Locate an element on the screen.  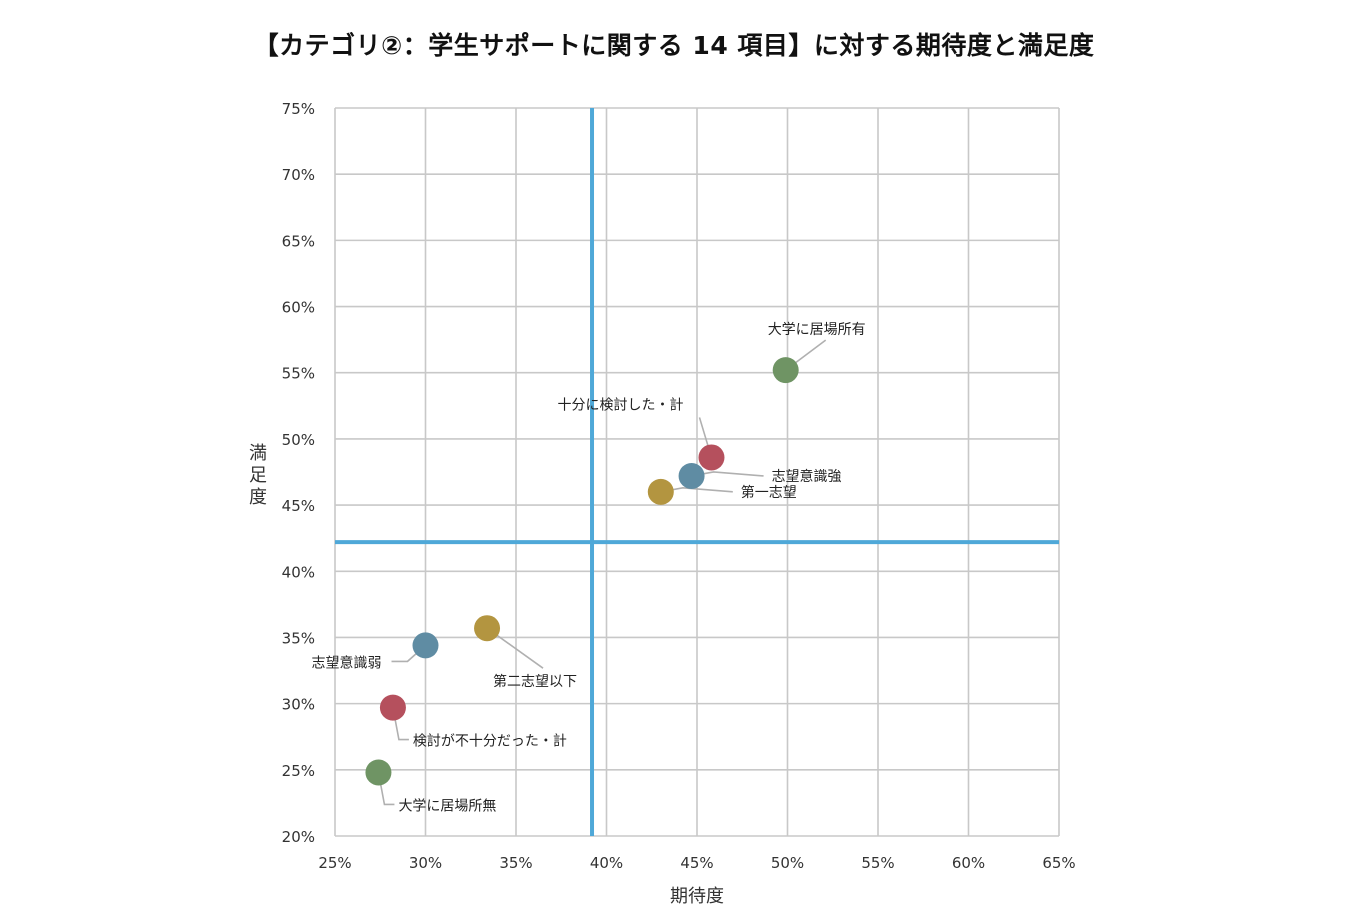
x-tick-label: 40% is located at coordinates (606, 863).